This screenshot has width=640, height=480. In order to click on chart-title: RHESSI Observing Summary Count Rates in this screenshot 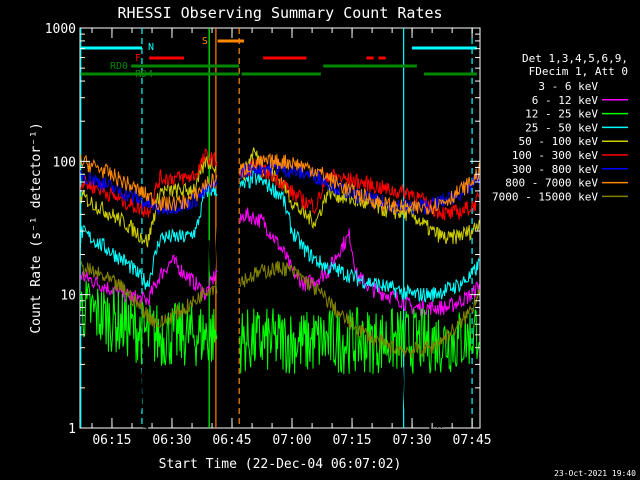, I will do `click(279, 13)`.